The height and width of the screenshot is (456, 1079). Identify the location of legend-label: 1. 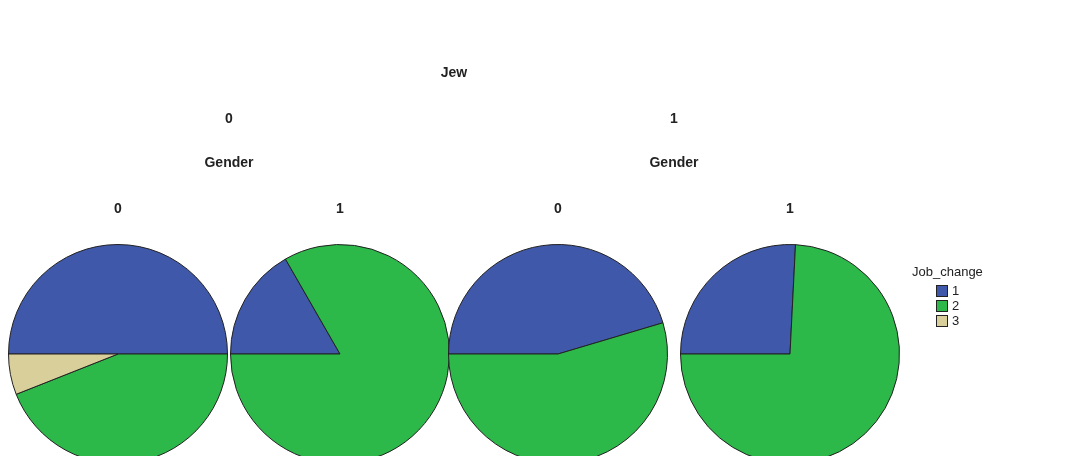
(956, 290).